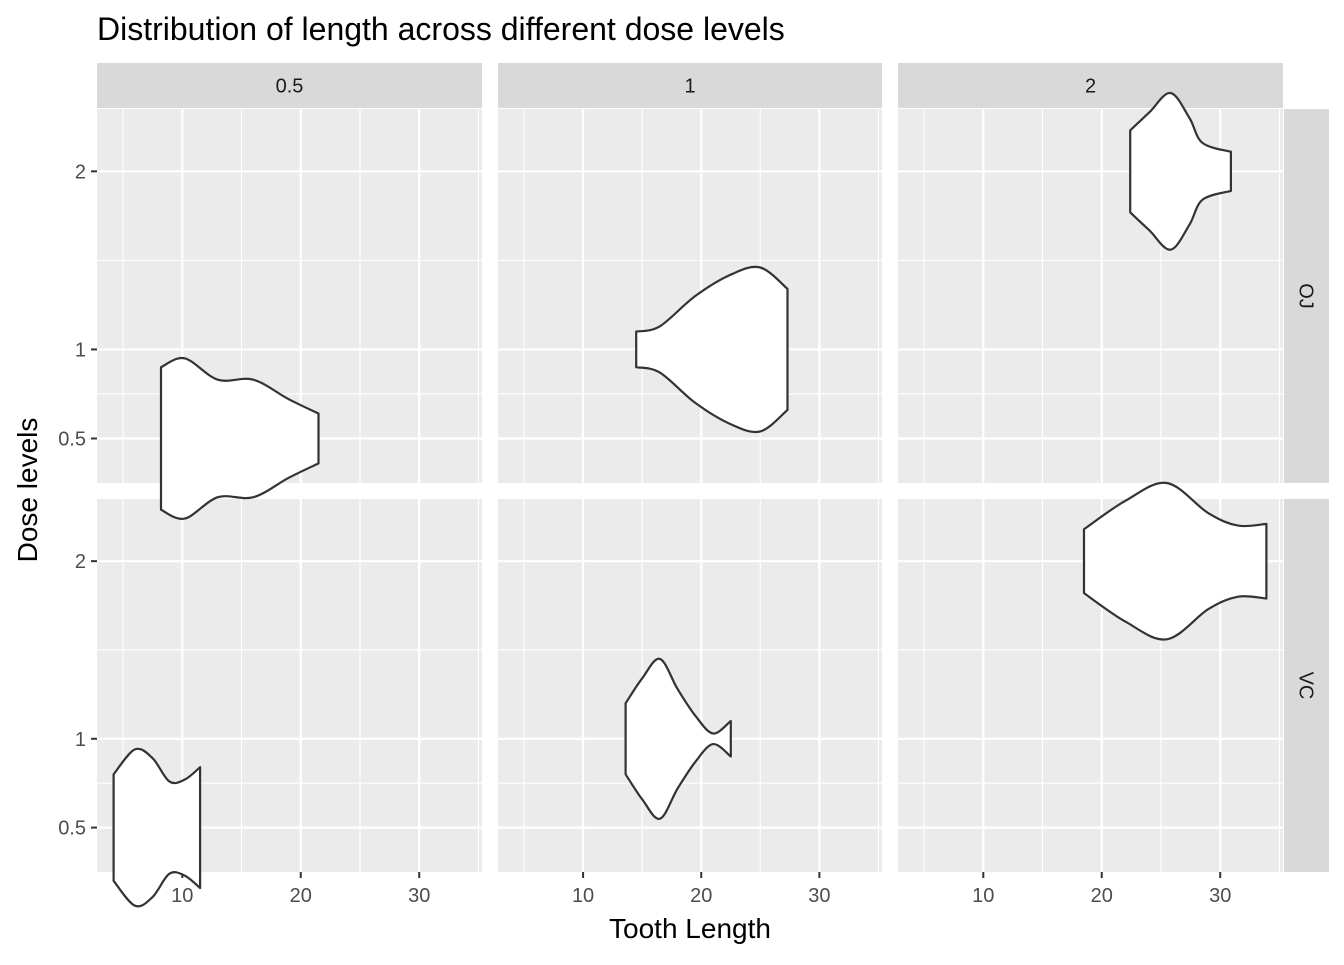 The width and height of the screenshot is (1344, 965). Describe the element at coordinates (157, 827) in the screenshot. I see `violin-VC-0.5` at that location.